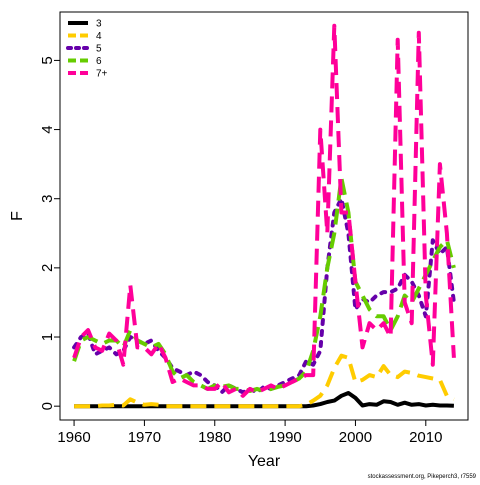 The height and width of the screenshot is (485, 480). Describe the element at coordinates (99, 24) in the screenshot. I see `legend-label-0: 3` at that location.